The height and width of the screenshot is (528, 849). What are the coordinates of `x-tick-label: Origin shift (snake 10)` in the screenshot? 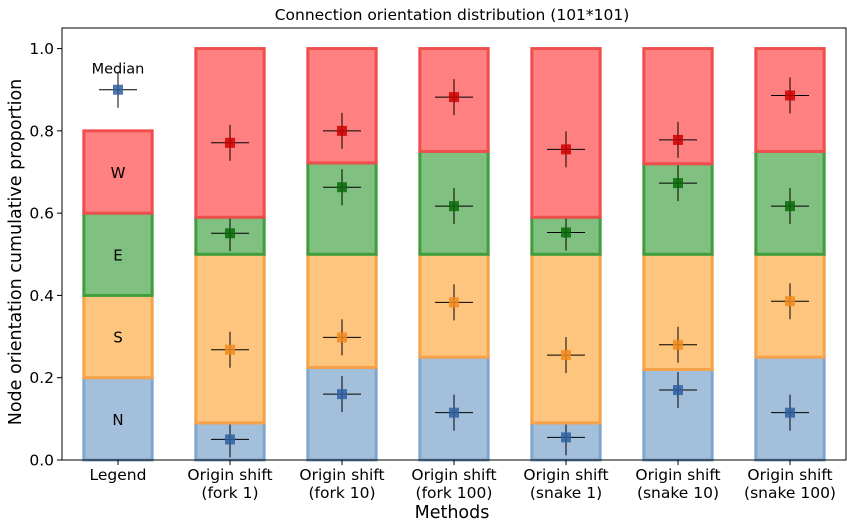 It's located at (677, 484).